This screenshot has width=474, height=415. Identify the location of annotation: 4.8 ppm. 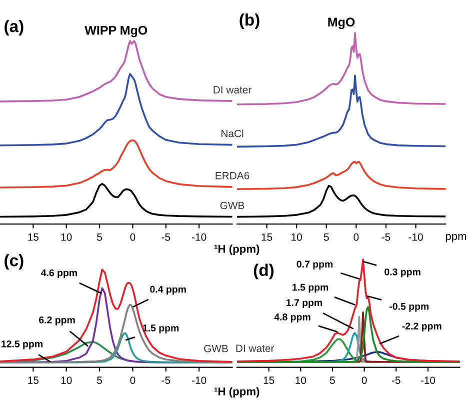
(292, 318).